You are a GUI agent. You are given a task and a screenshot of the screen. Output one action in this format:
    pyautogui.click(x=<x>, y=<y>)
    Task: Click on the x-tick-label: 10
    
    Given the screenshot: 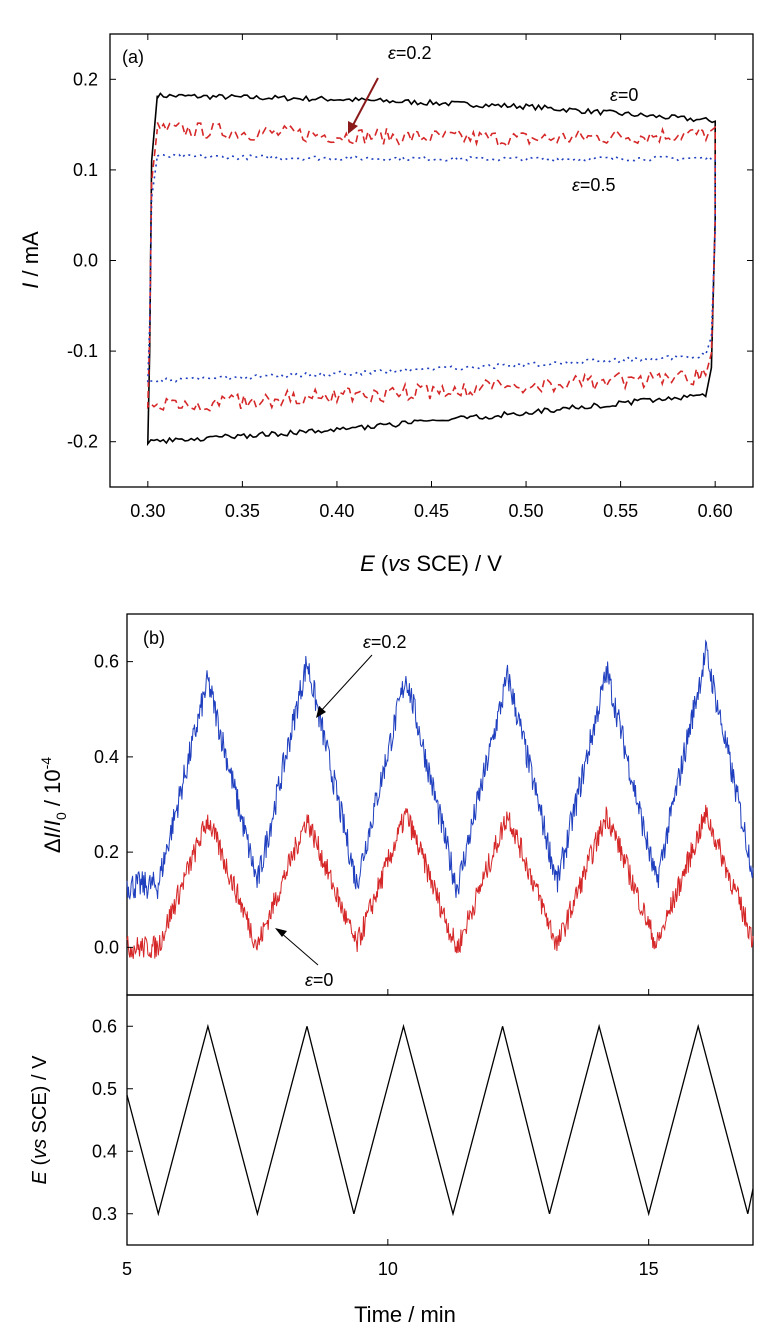 What is the action you would take?
    pyautogui.click(x=388, y=1269)
    